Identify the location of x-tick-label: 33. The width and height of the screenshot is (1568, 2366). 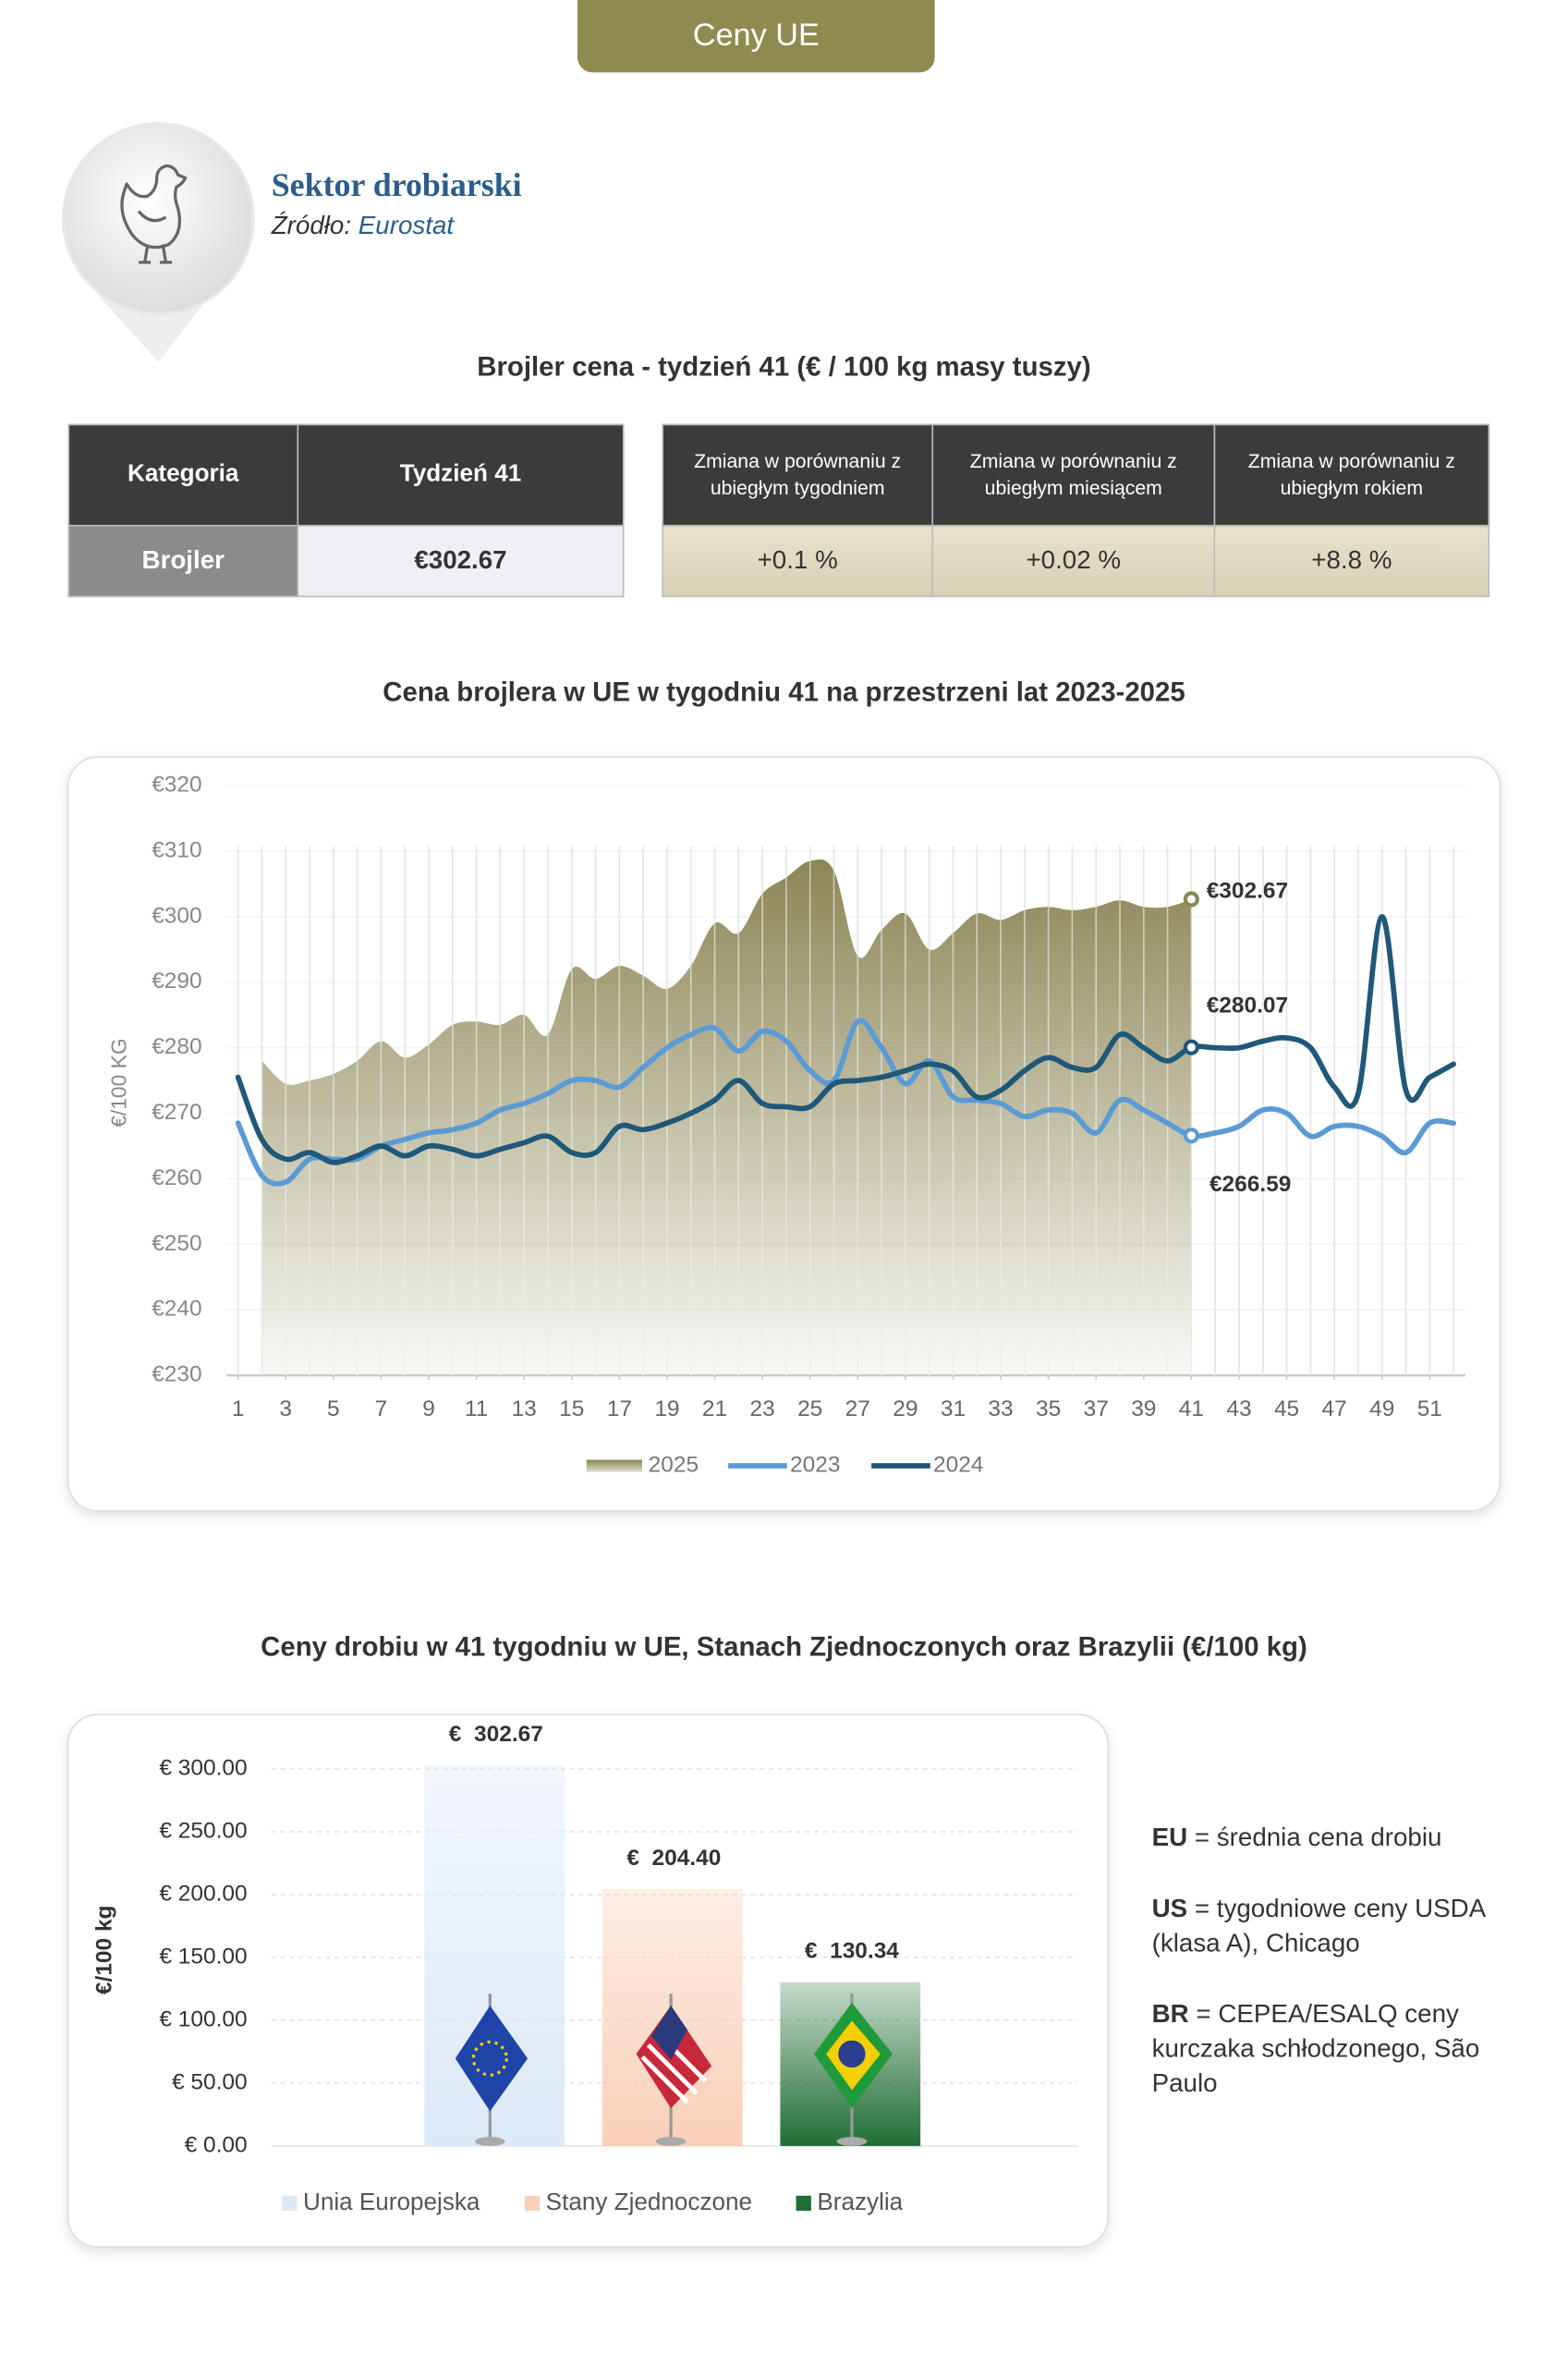
(1000, 1409).